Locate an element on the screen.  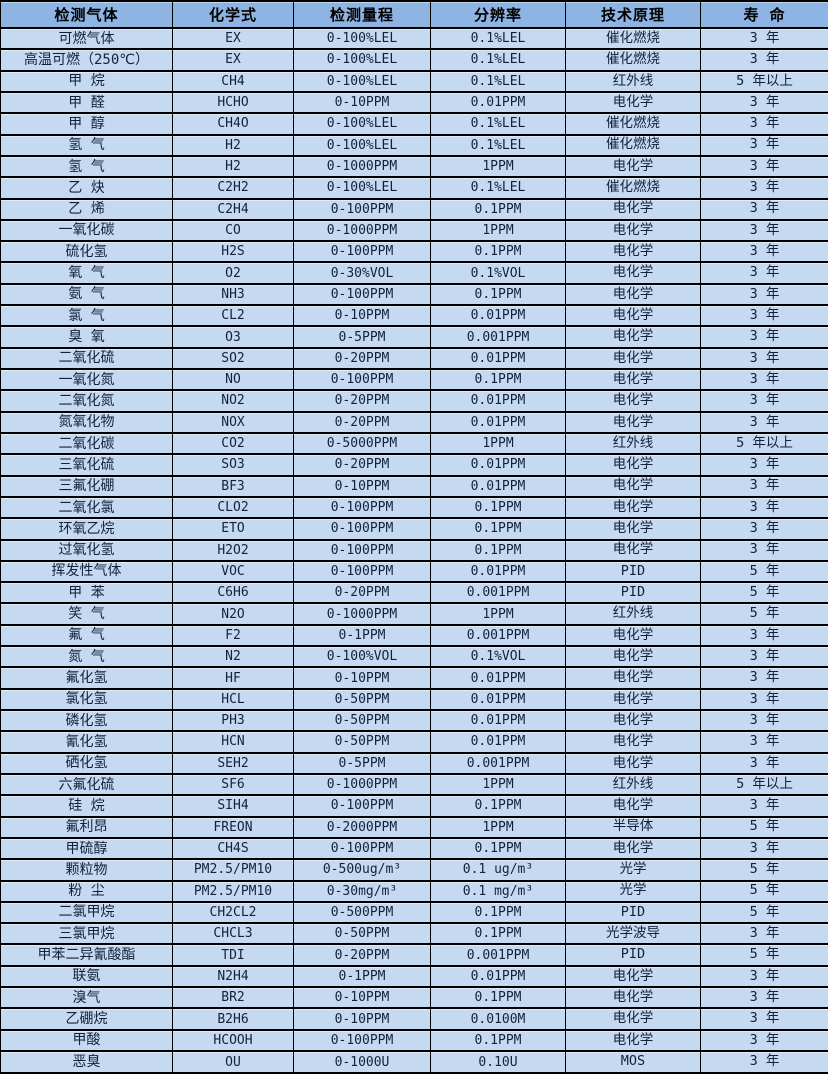
table-cell: 硒化氢 is located at coordinates (86, 763).